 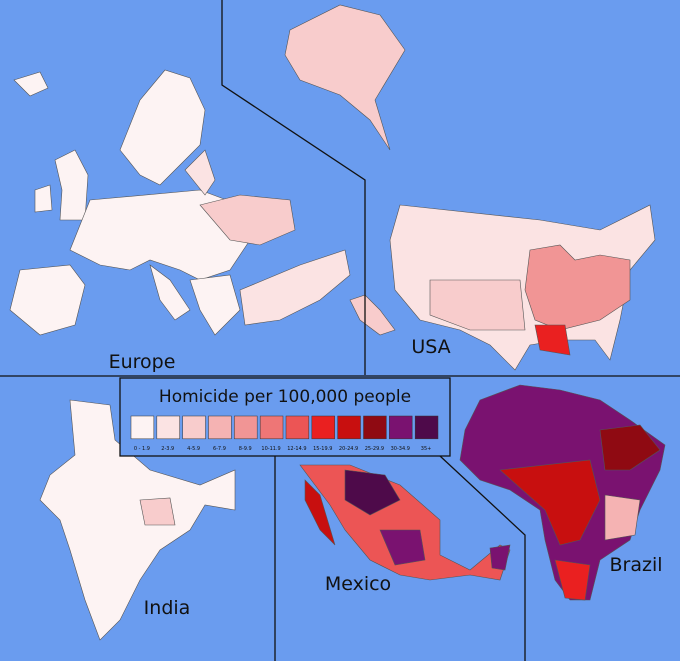 I want to click on brazil-shapes, so click(x=562, y=492).